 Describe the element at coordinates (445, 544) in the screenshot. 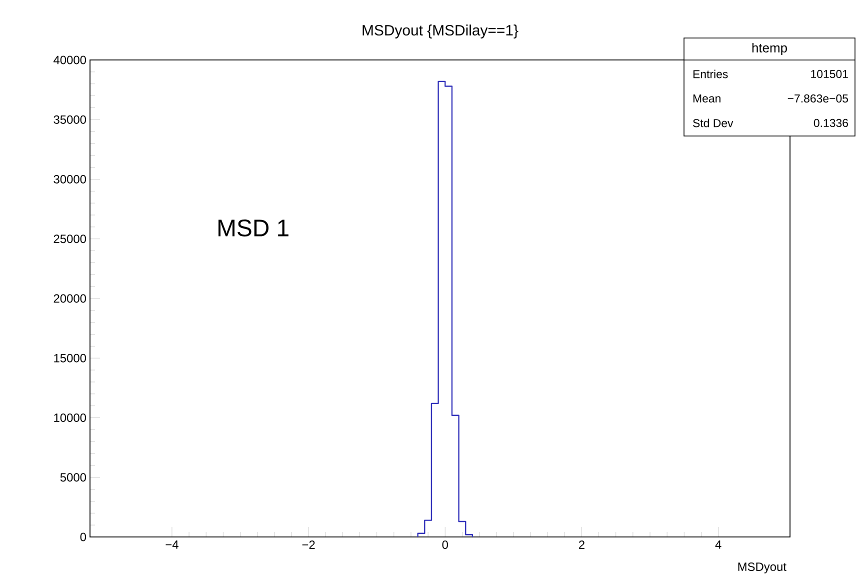

I see `x-tick-label: 0` at that location.